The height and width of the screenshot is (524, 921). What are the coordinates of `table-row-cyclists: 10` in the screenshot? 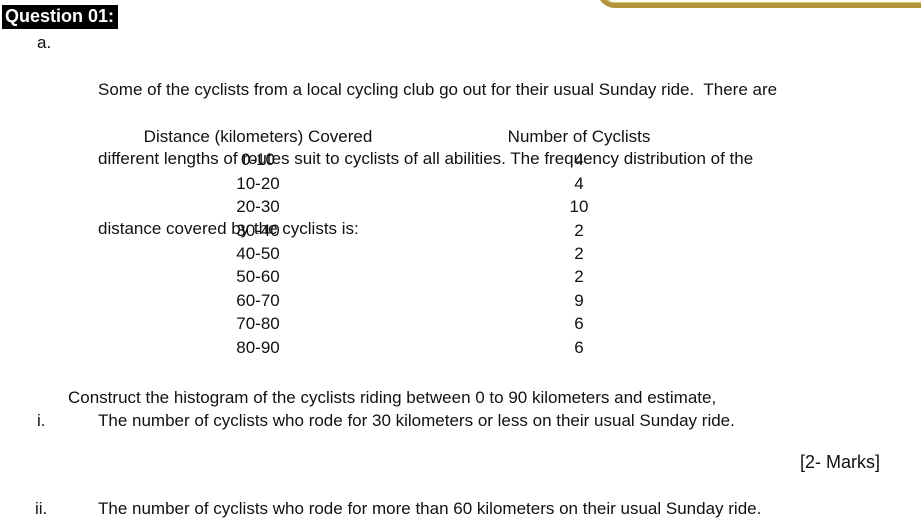 It's located at (579, 207).